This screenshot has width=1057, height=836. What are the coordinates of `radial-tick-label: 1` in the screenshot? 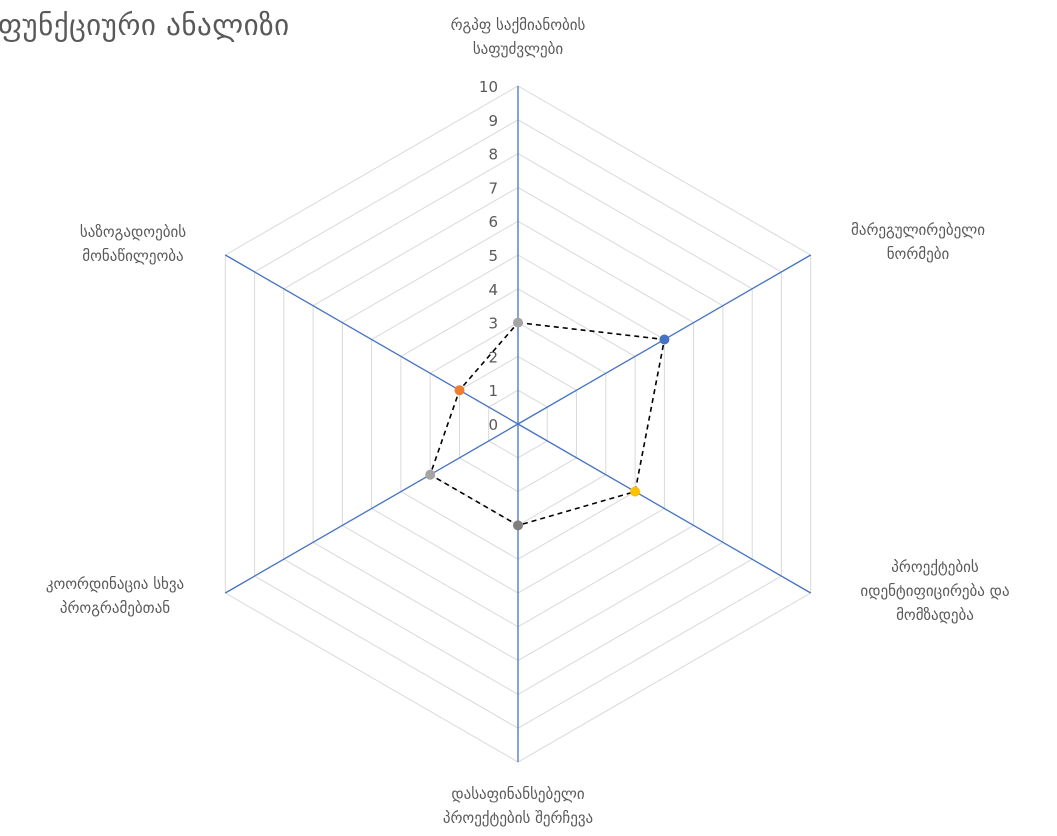 It's located at (493, 391).